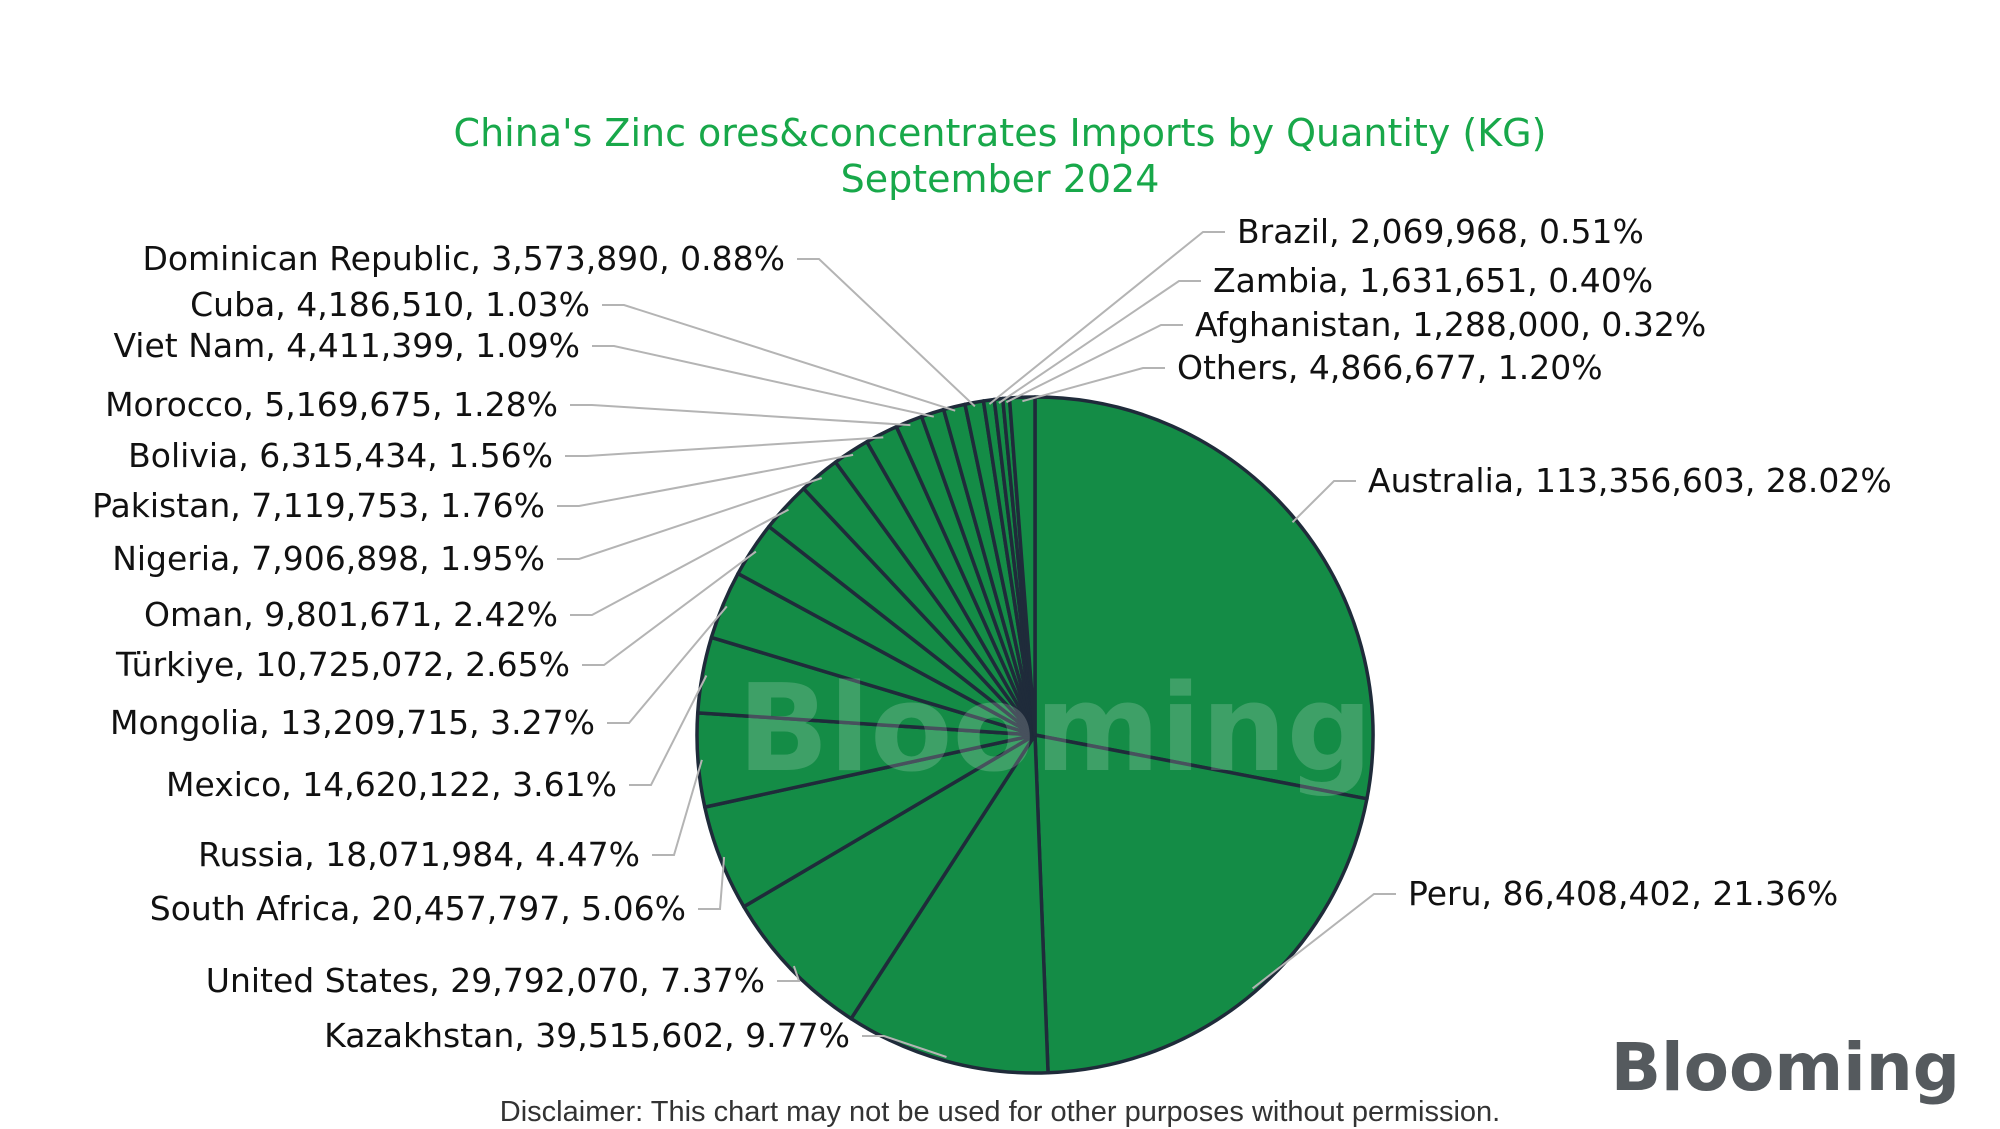 The height and width of the screenshot is (1129, 2000). What do you see at coordinates (1000, 179) in the screenshot?
I see `chart-subtitle: September 2024` at bounding box center [1000, 179].